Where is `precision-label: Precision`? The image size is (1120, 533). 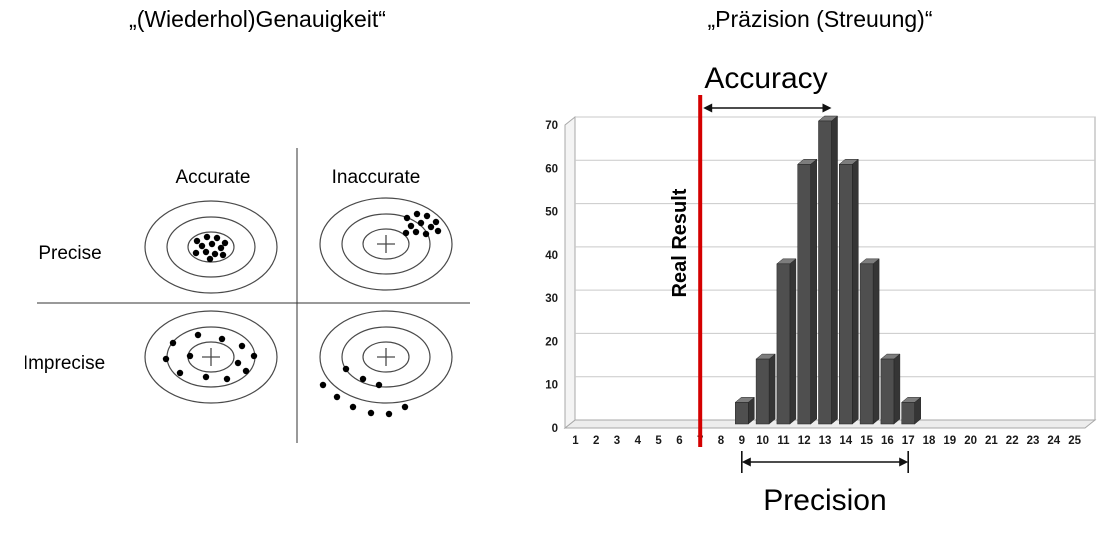 precision-label: Precision is located at coordinates (824, 500).